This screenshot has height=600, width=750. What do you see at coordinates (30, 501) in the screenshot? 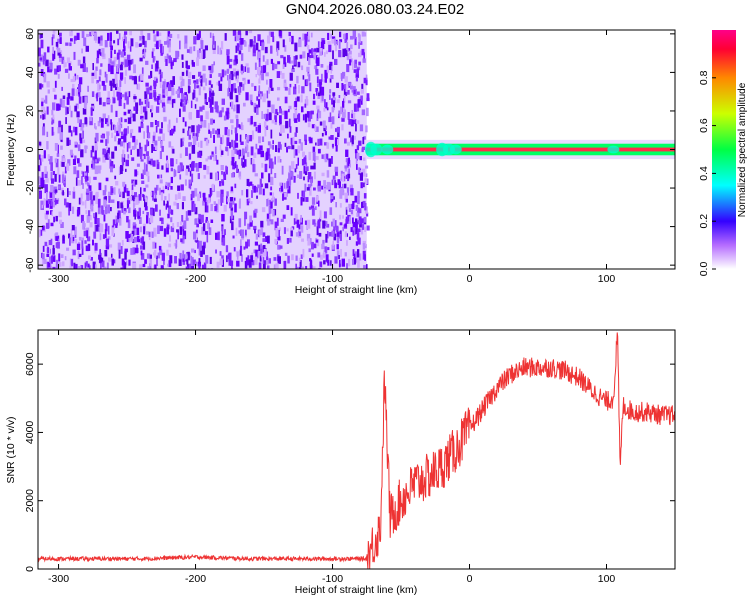
I see `y-tick-label: 2000` at bounding box center [30, 501].